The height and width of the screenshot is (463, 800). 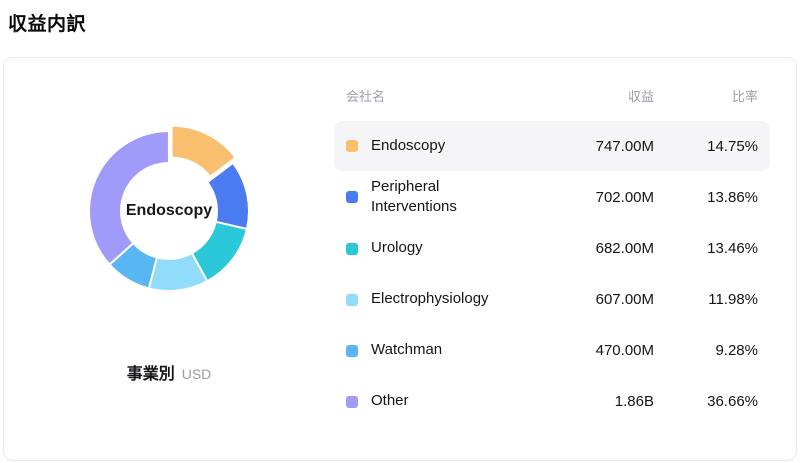 What do you see at coordinates (552, 351) in the screenshot?
I see `table-row-watchman: Watchman 470.00M 9.28%` at bounding box center [552, 351].